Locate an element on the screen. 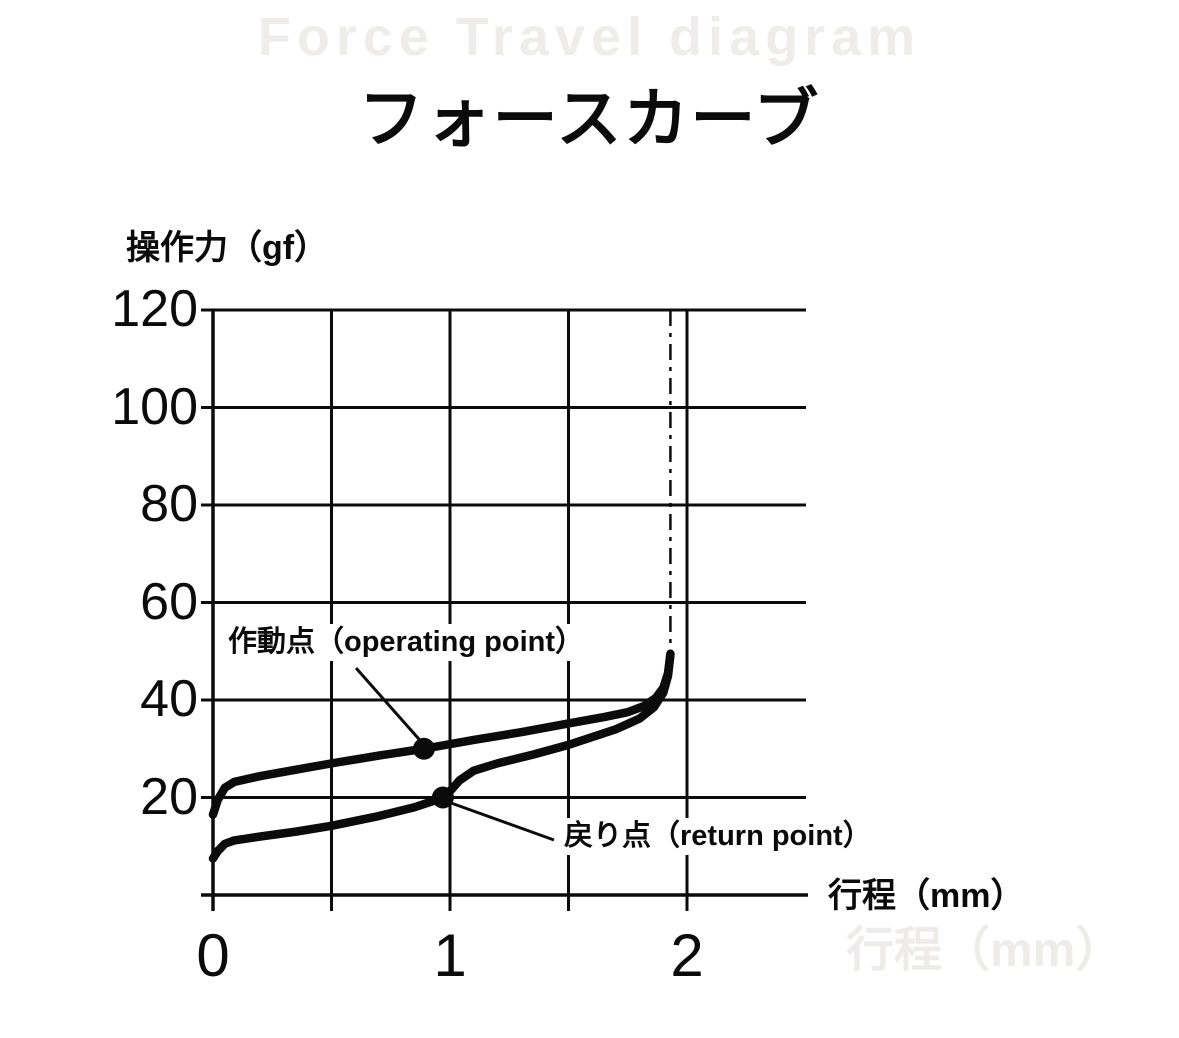 The width and height of the screenshot is (1179, 1038). y-tick-label-80: 80 is located at coordinates (169, 503).